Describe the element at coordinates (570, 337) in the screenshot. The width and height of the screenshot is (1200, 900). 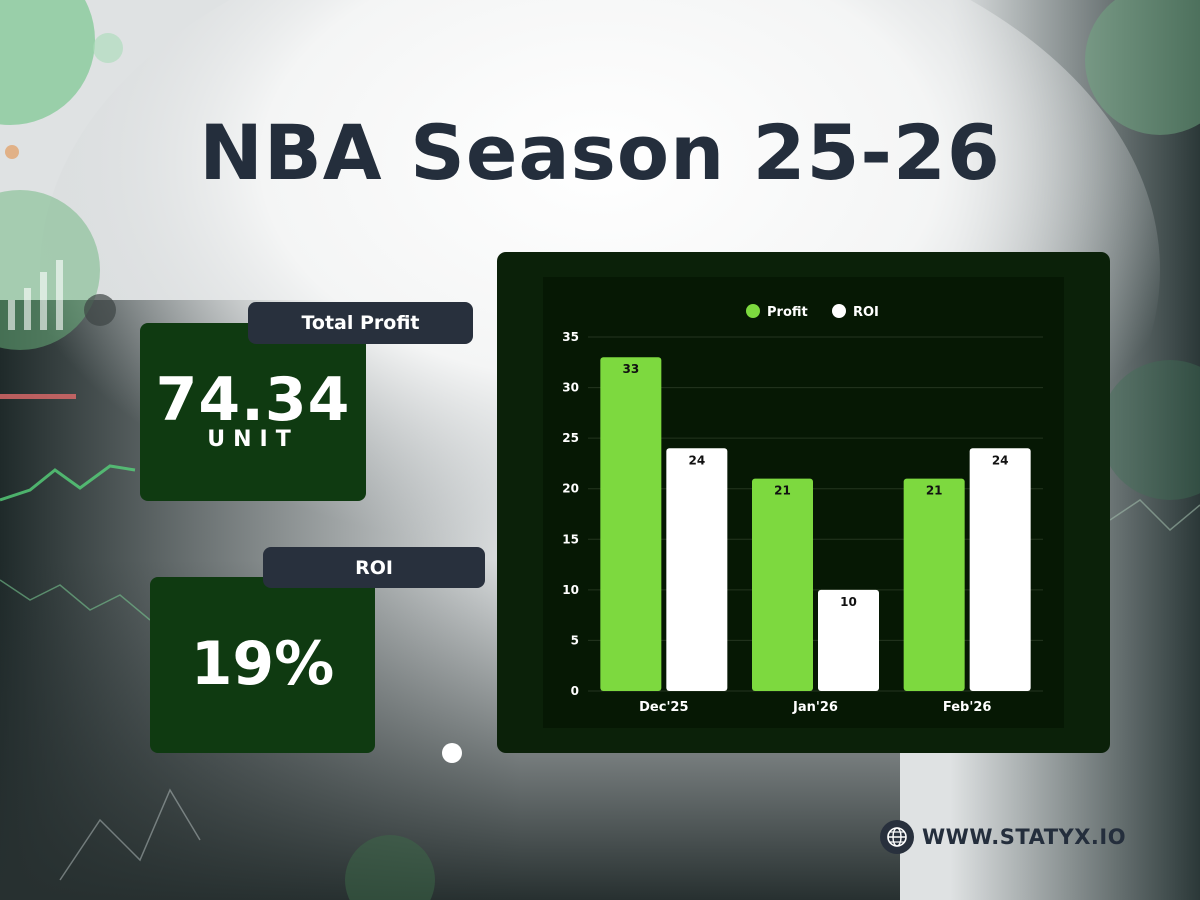
I see `y-tick-label: 35` at that location.